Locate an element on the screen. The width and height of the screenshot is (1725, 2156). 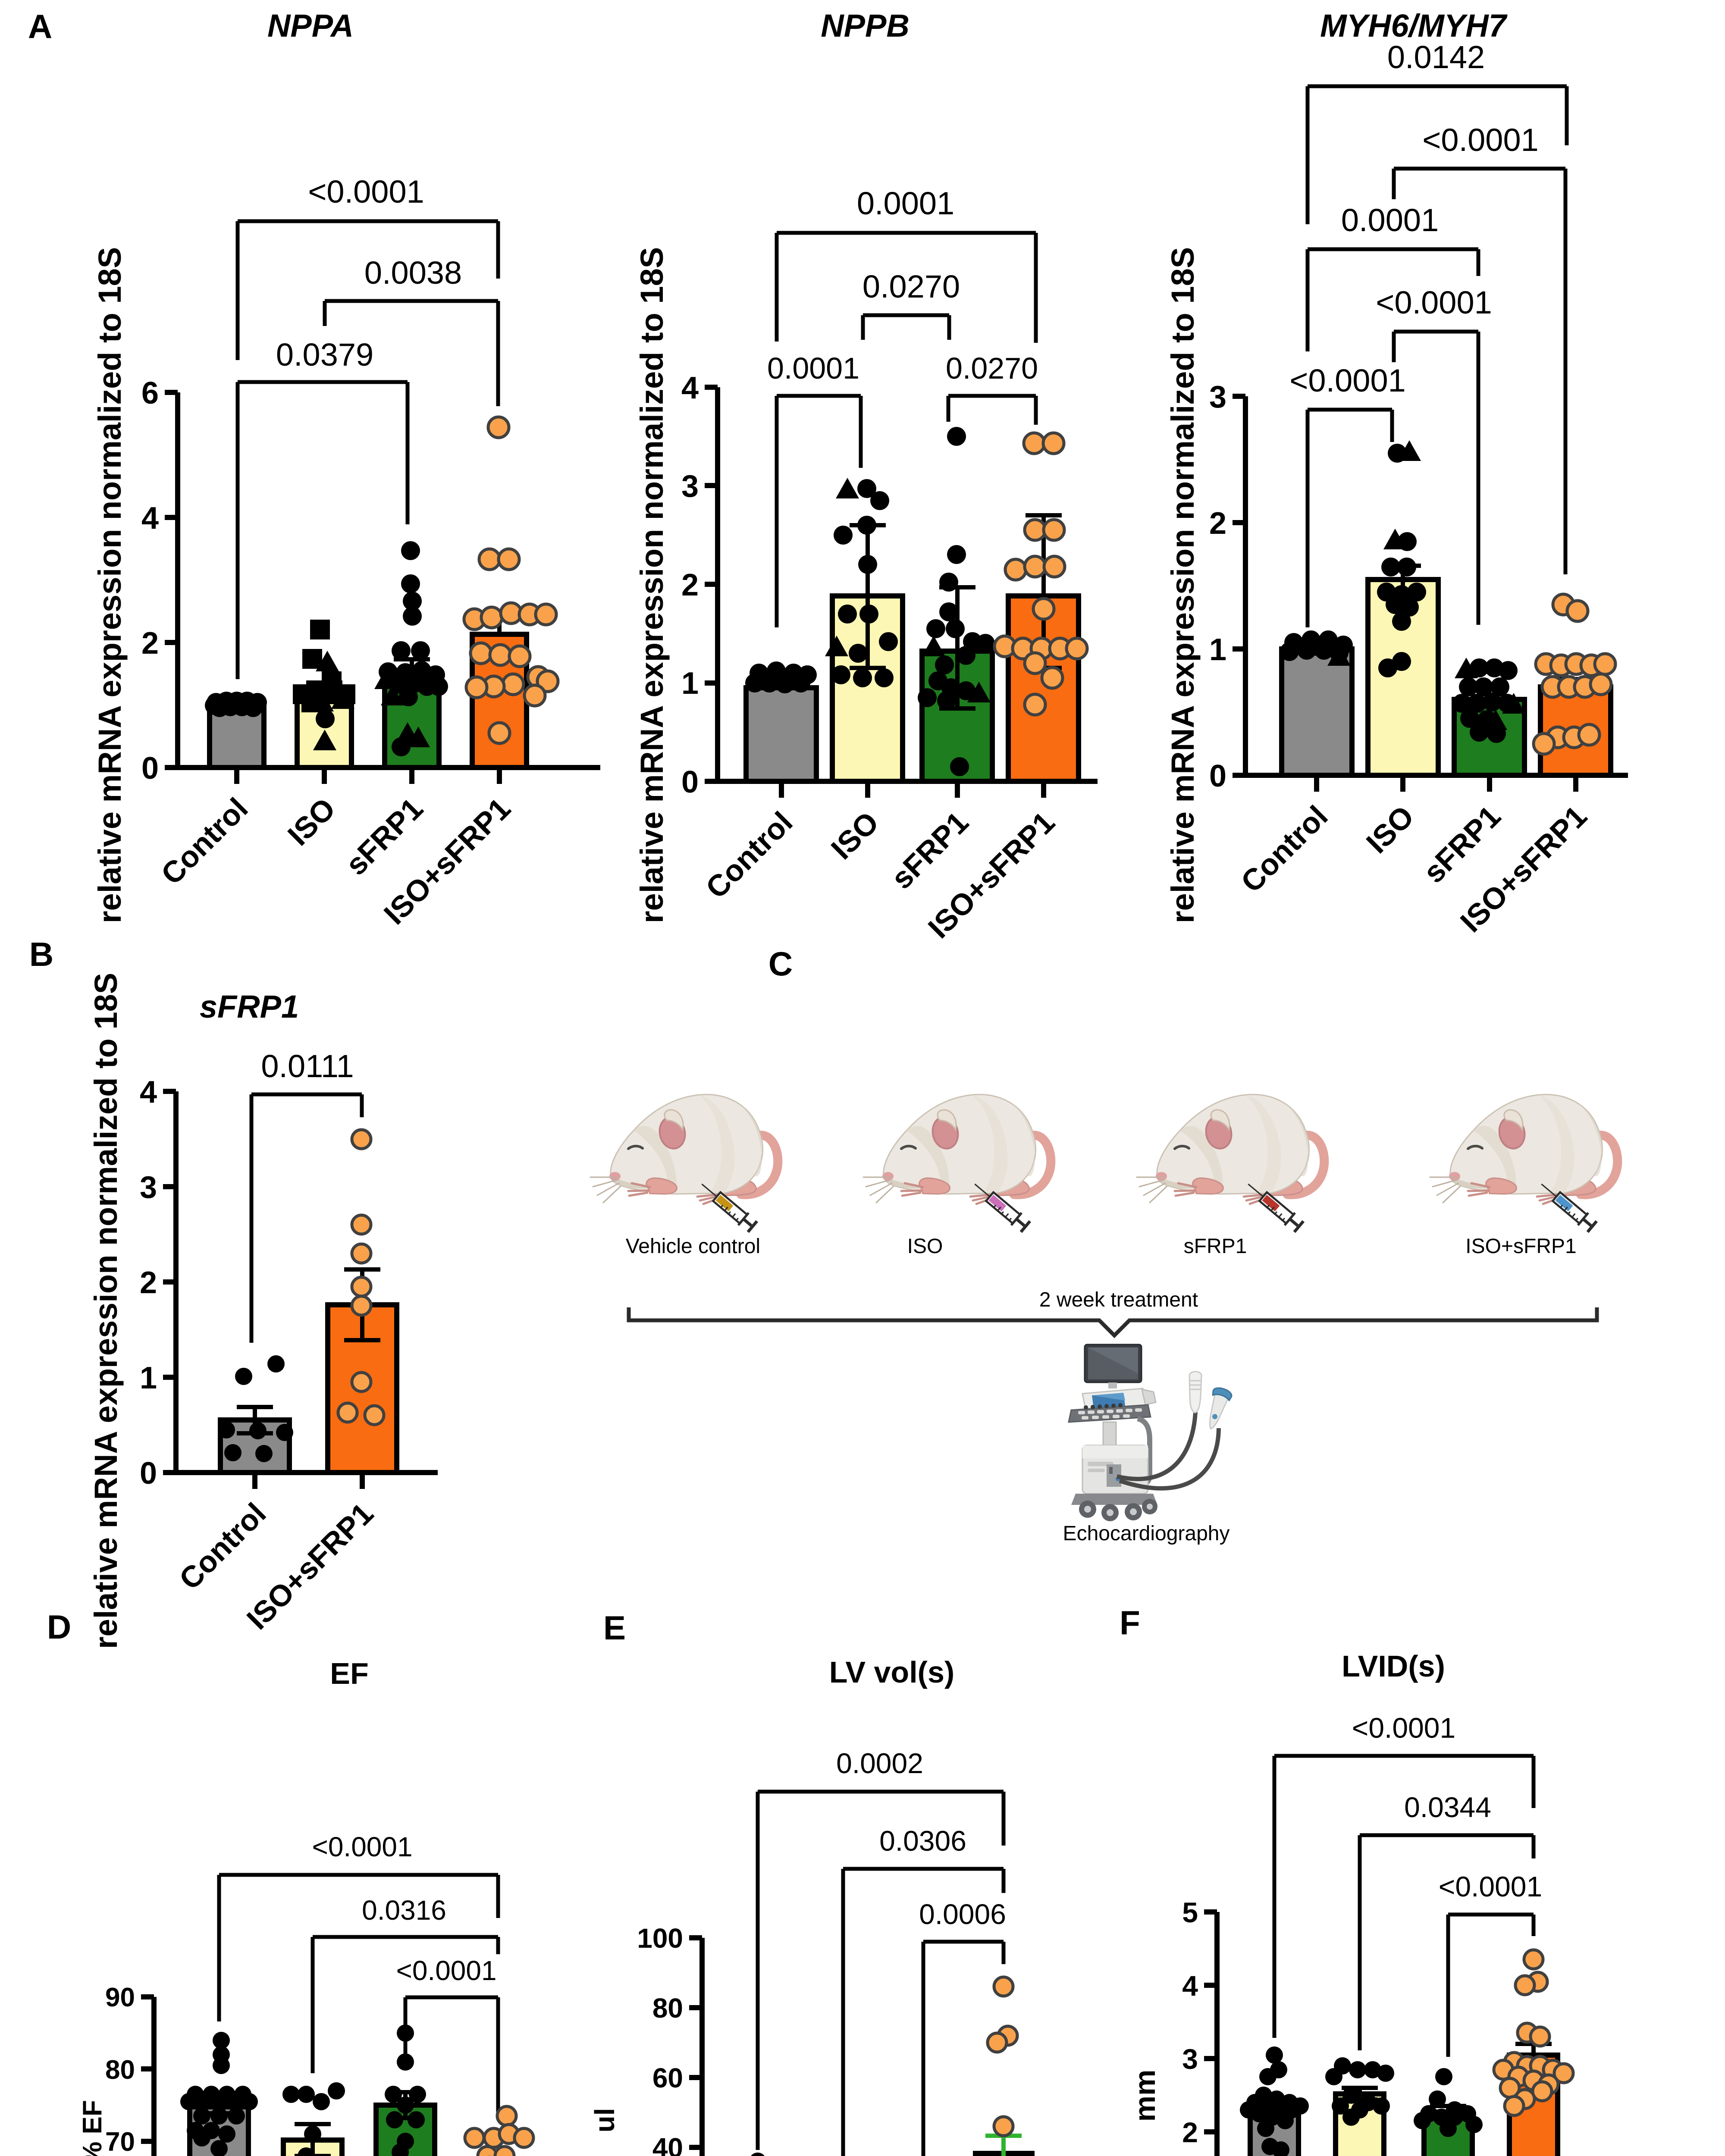
svg-text: ISO is located at coordinates (925, 1246).